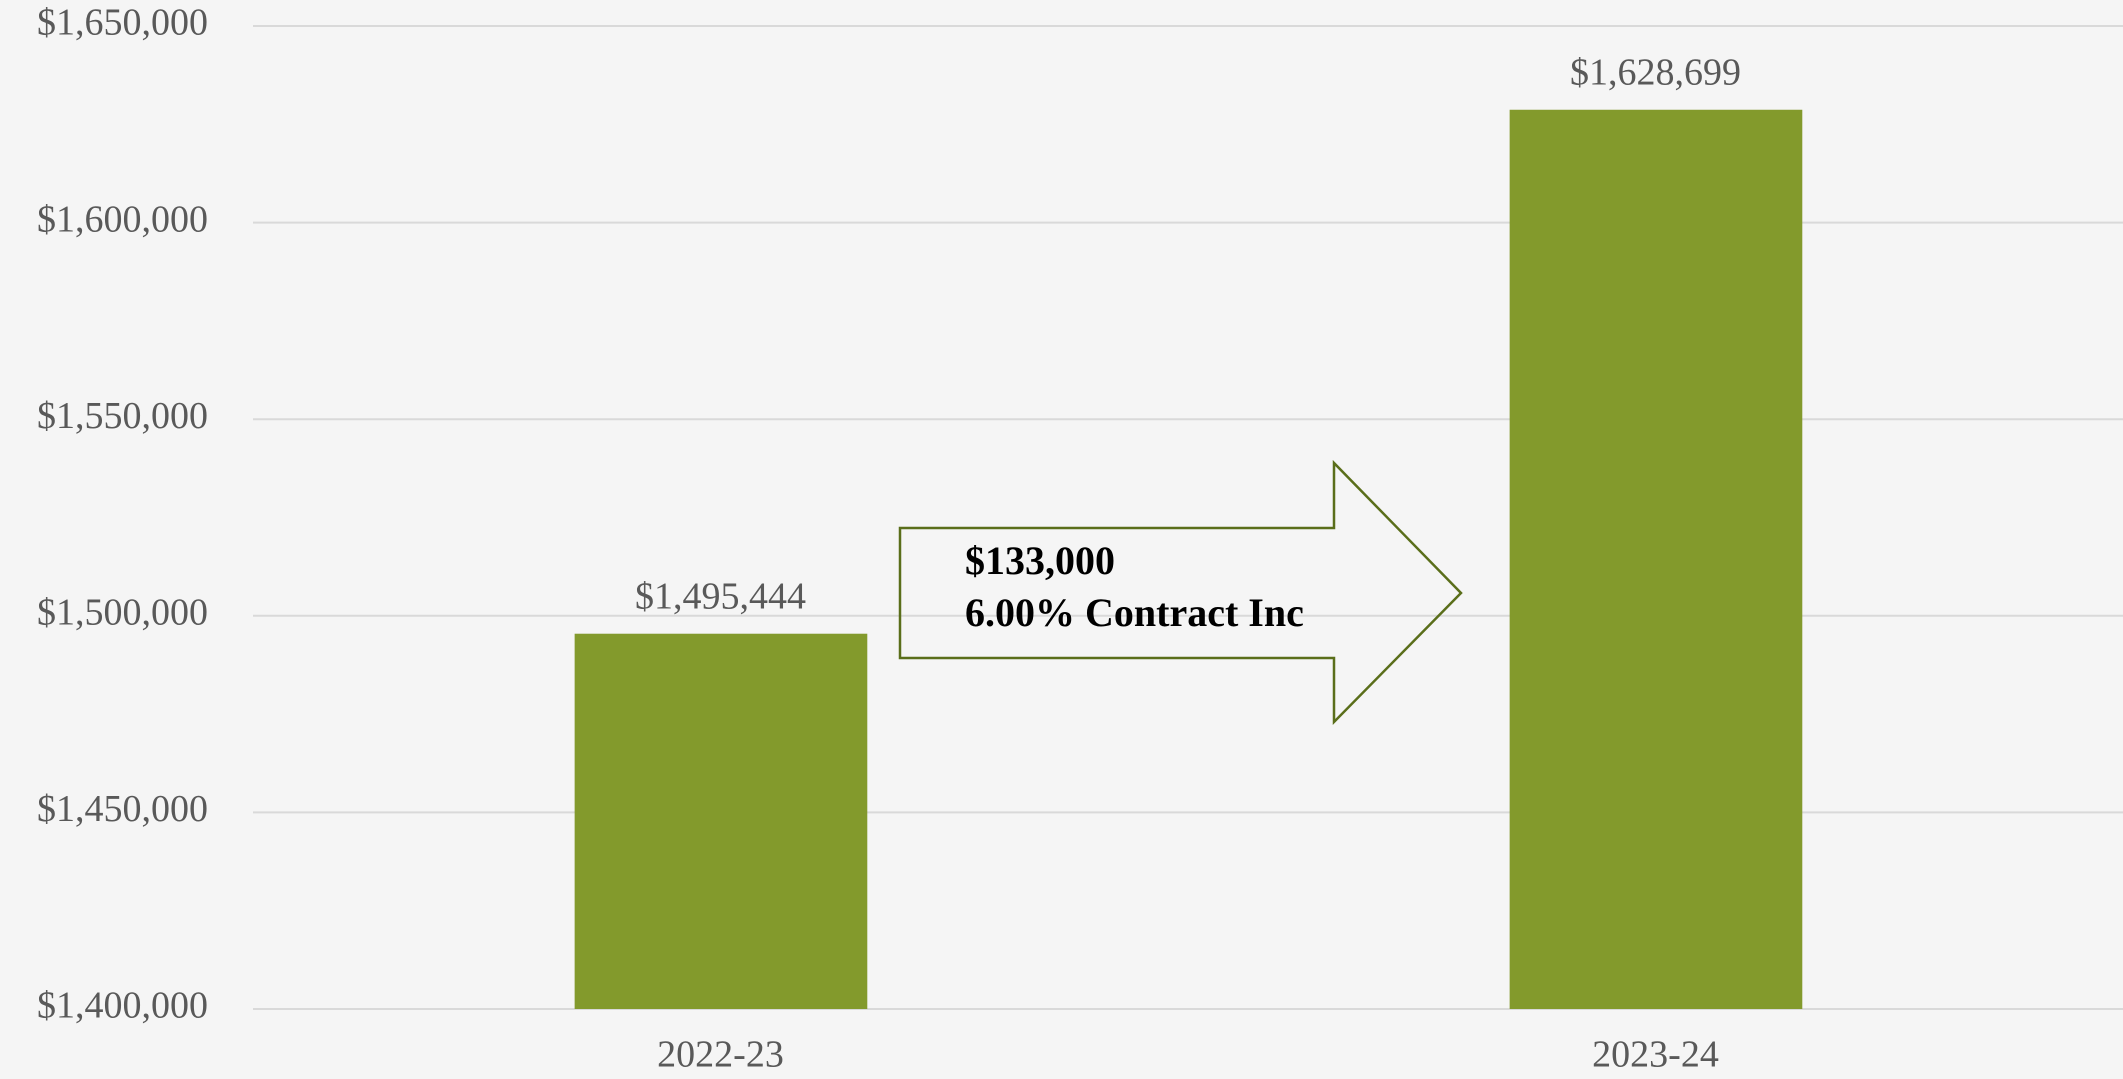 This screenshot has height=1079, width=2123. Describe the element at coordinates (122, 219) in the screenshot. I see `y-tick-label: $1,600,000` at that location.